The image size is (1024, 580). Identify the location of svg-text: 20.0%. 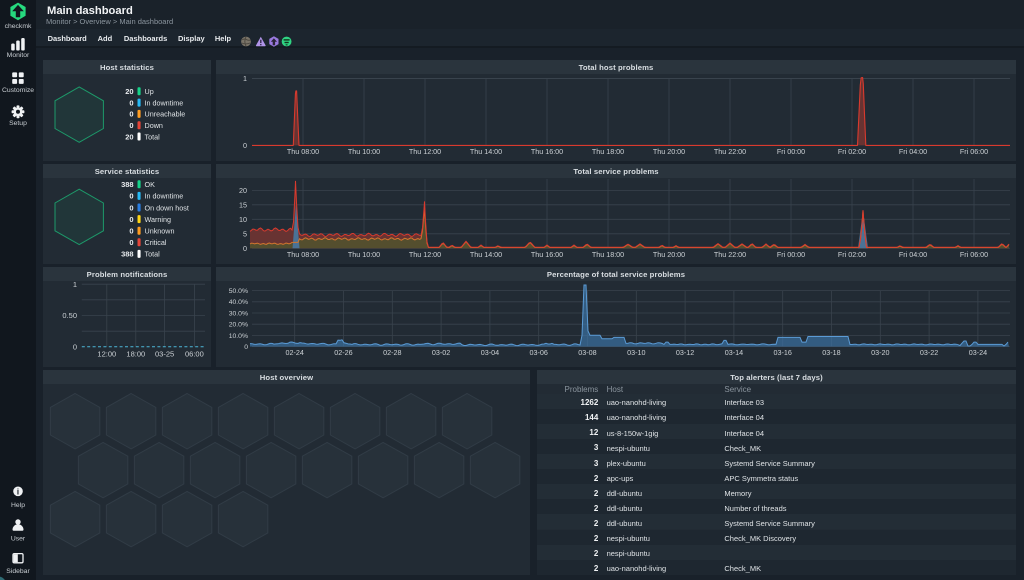
(238, 325).